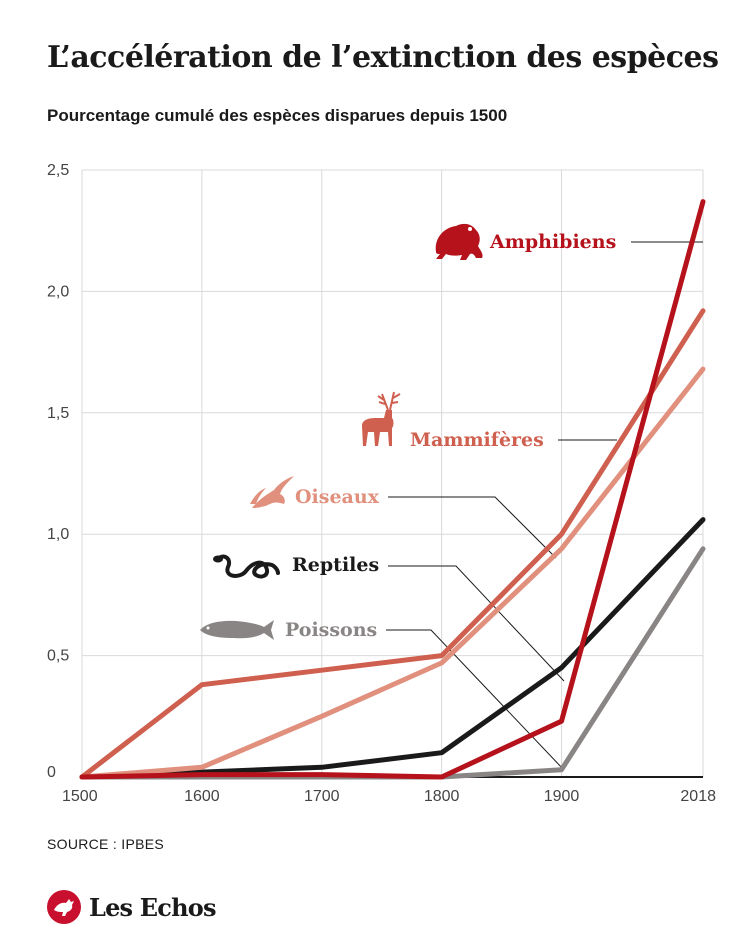 Image resolution: width=750 pixels, height=938 pixels. I want to click on frog-icon, so click(459, 241).